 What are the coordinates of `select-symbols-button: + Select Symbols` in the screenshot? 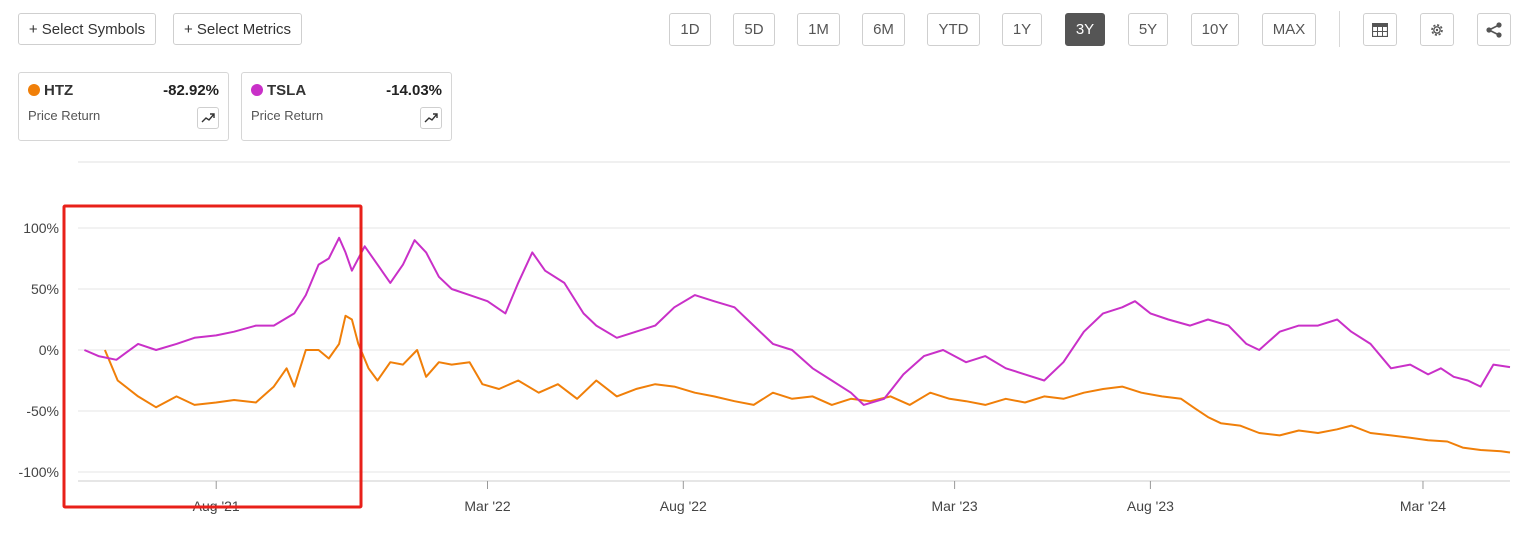 It's located at (87, 29).